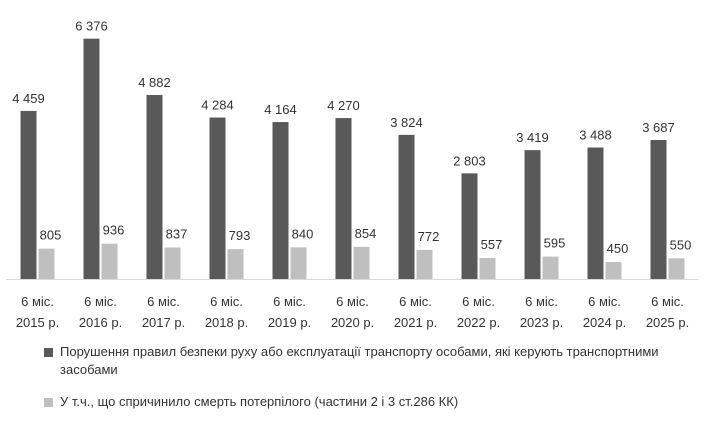  Describe the element at coordinates (415, 322) in the screenshot. I see `x-tick-label-6-1: 2021 р.` at that location.